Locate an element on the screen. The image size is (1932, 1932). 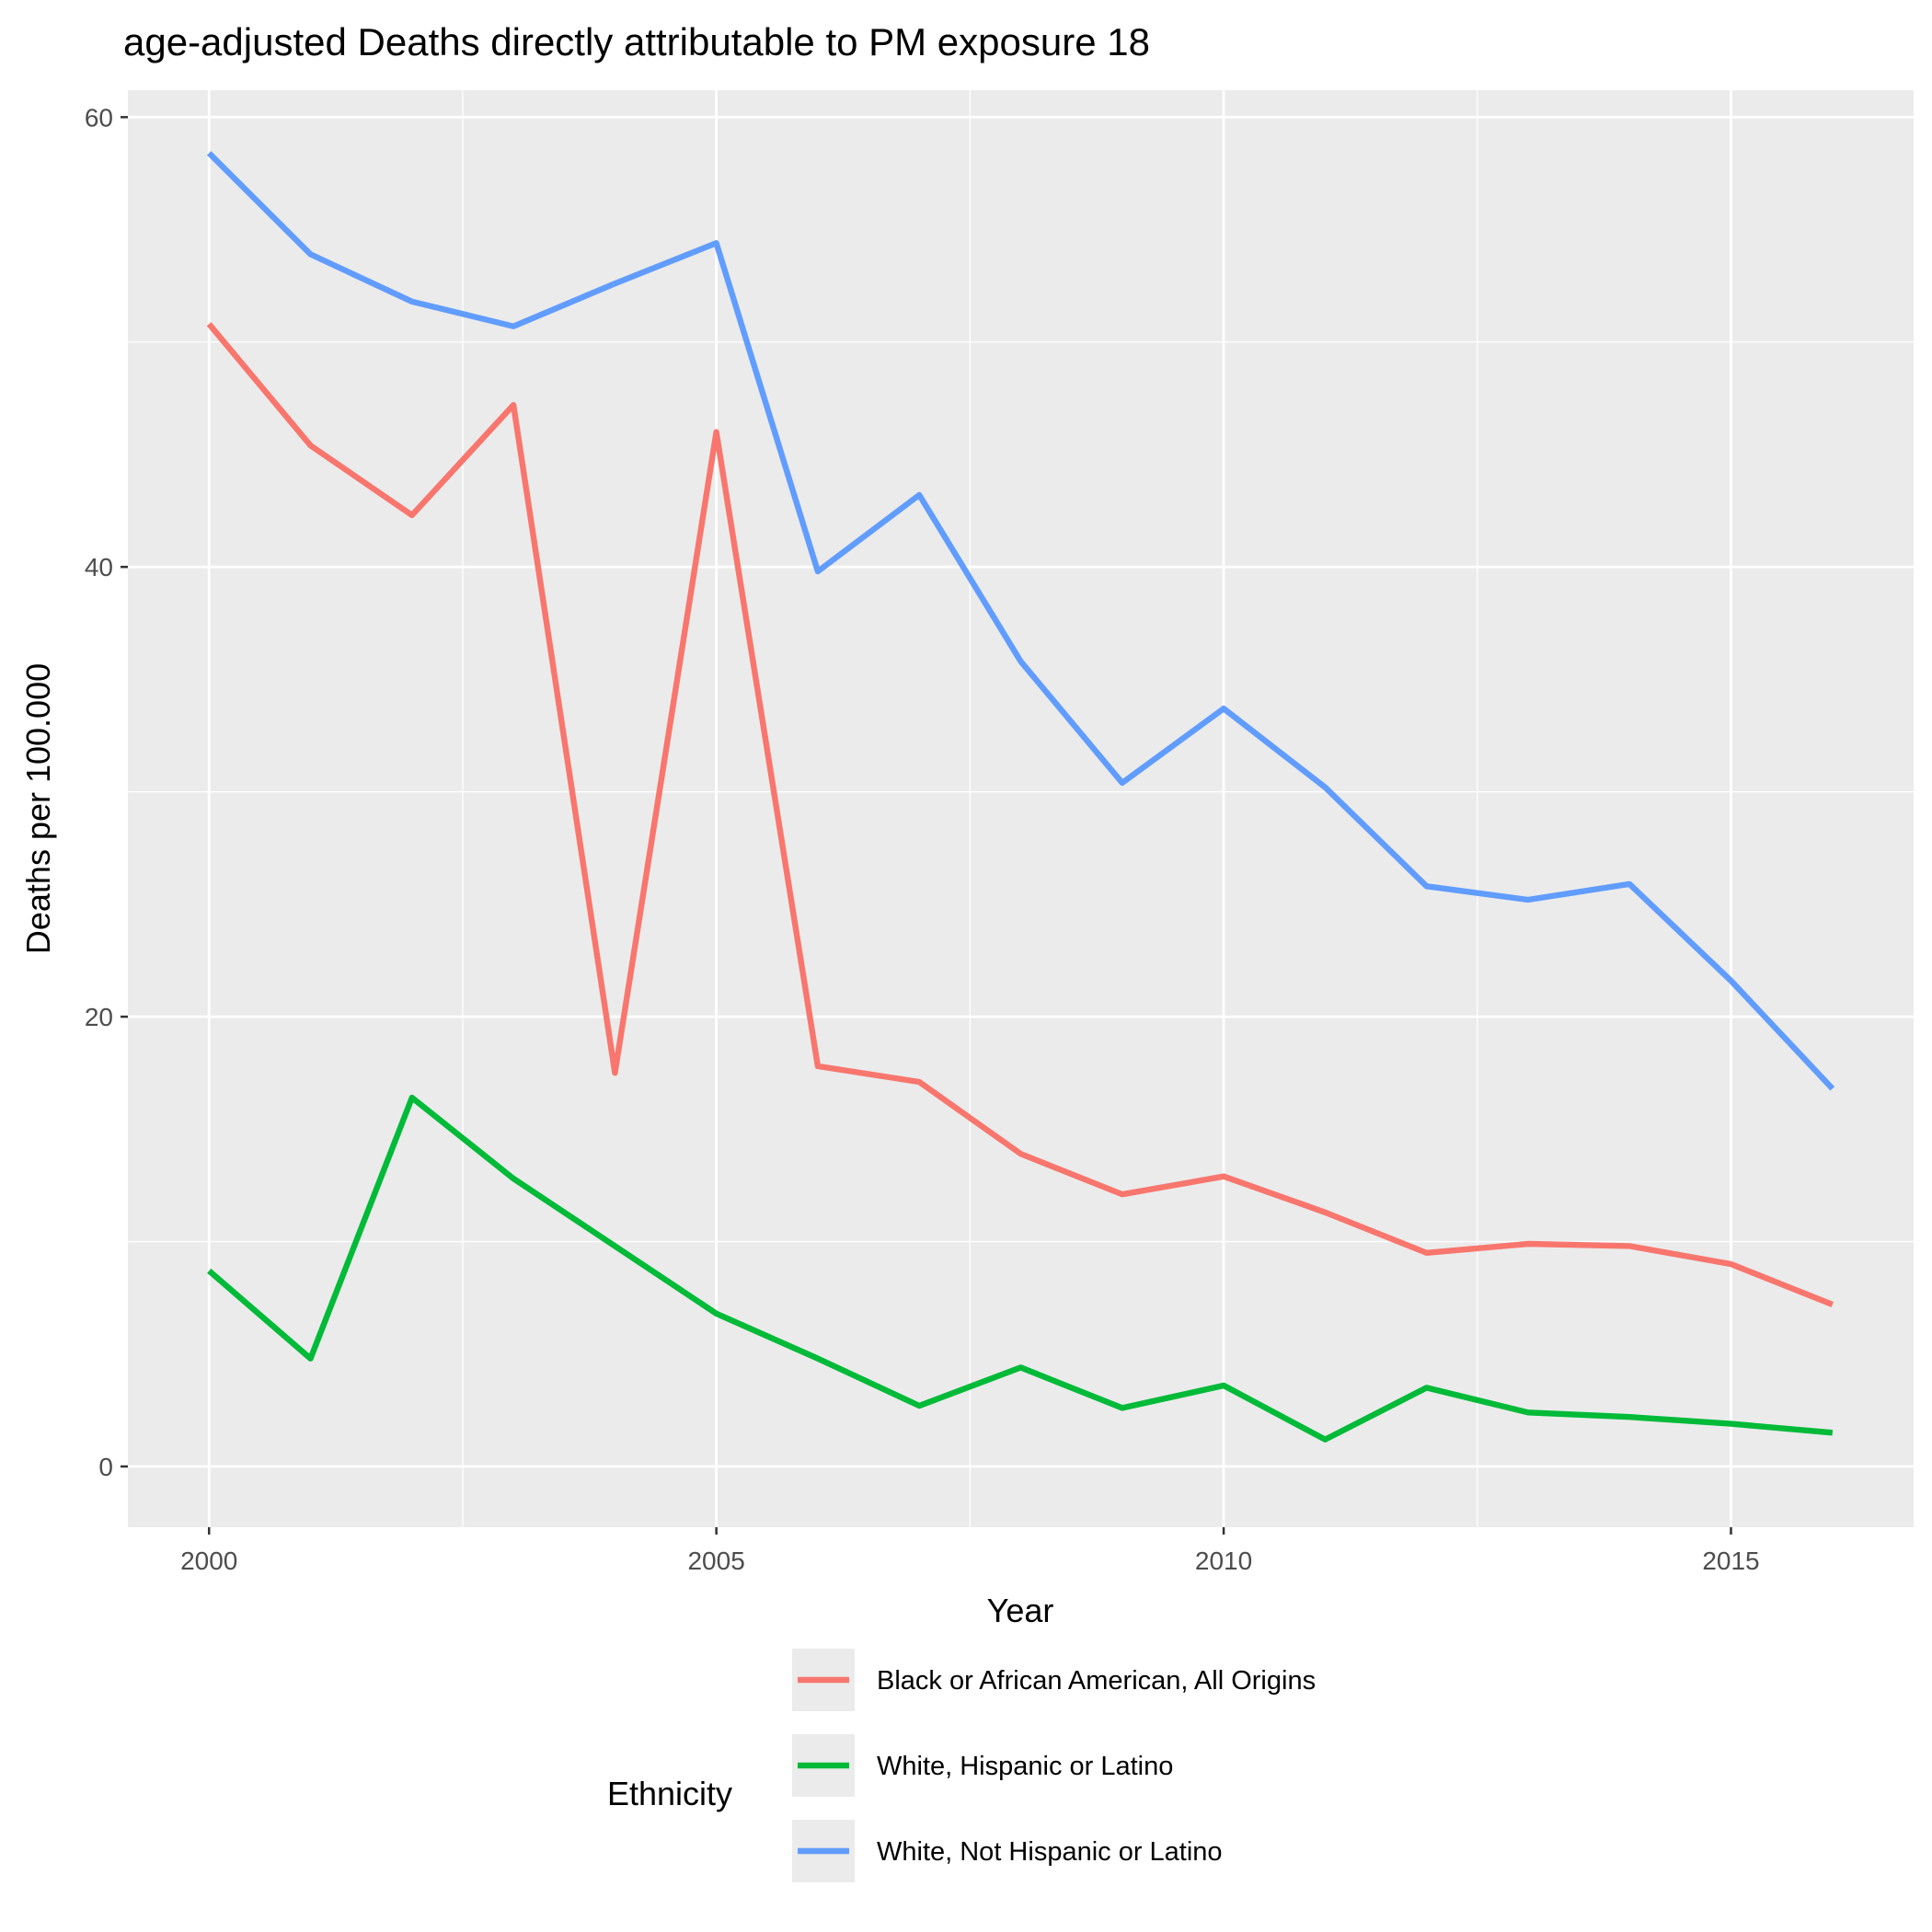
y-axis: 0 20 40 60 is located at coordinates (106, 792).